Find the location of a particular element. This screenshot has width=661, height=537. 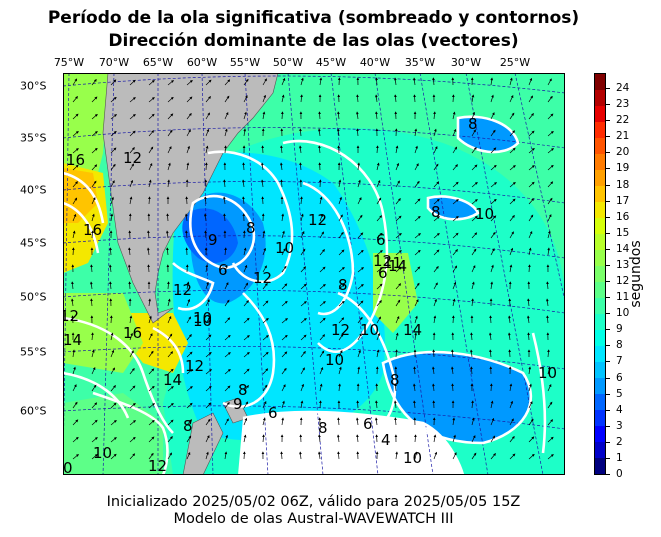

contour-label: 12 is located at coordinates (317, 220).